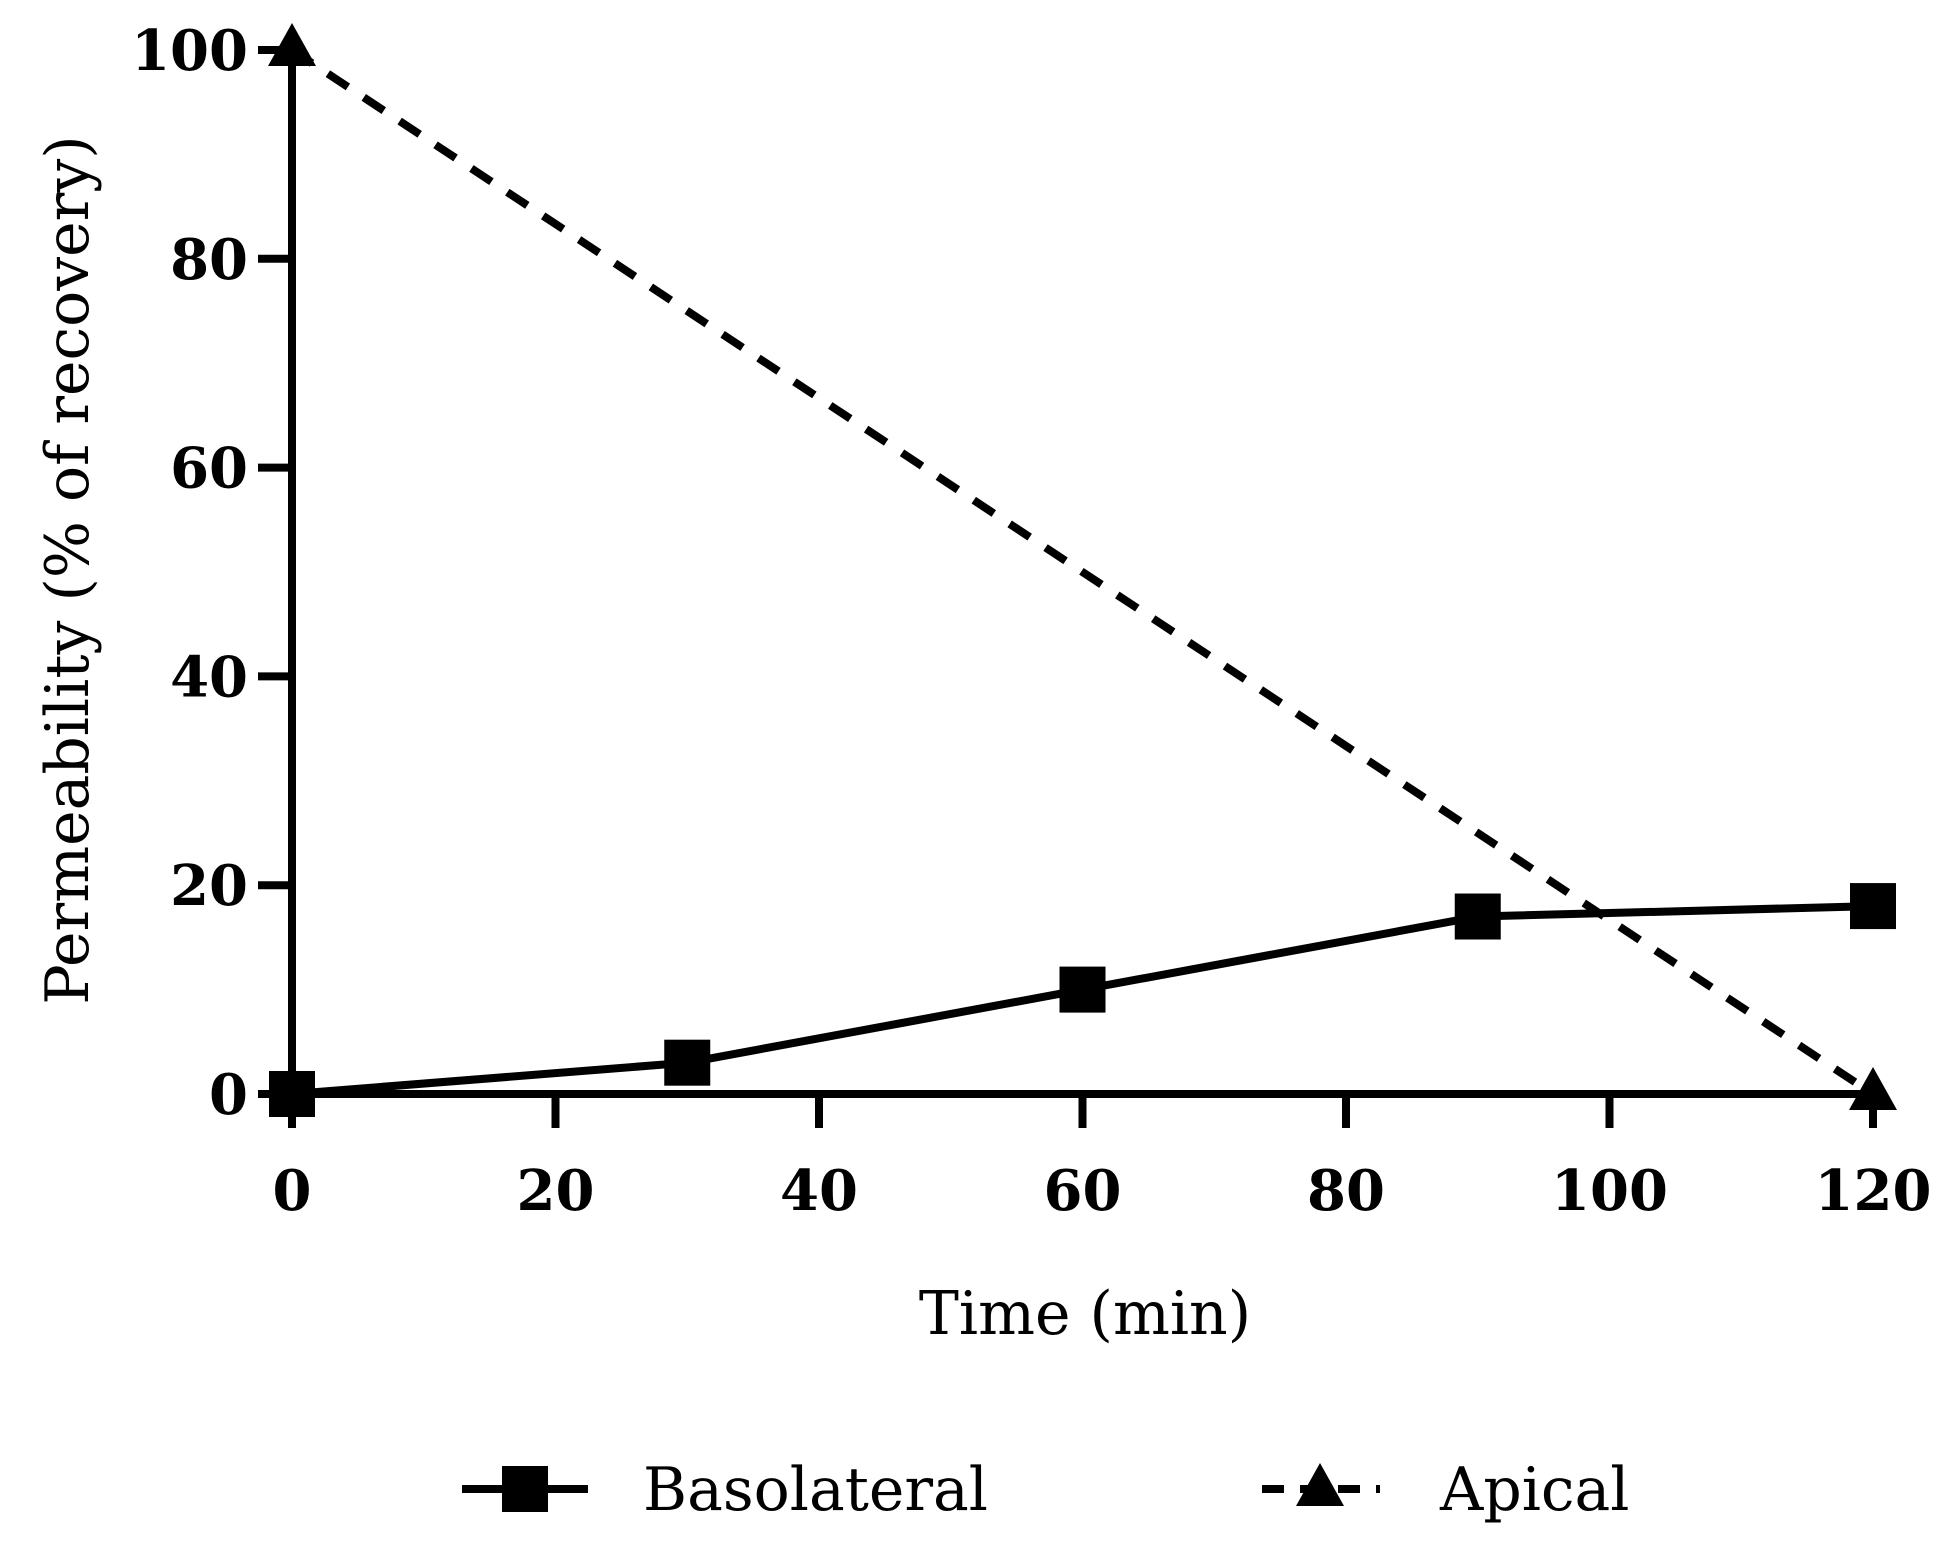 This screenshot has height=1550, width=1946. I want to click on x-tick-label: 0, so click(292, 1191).